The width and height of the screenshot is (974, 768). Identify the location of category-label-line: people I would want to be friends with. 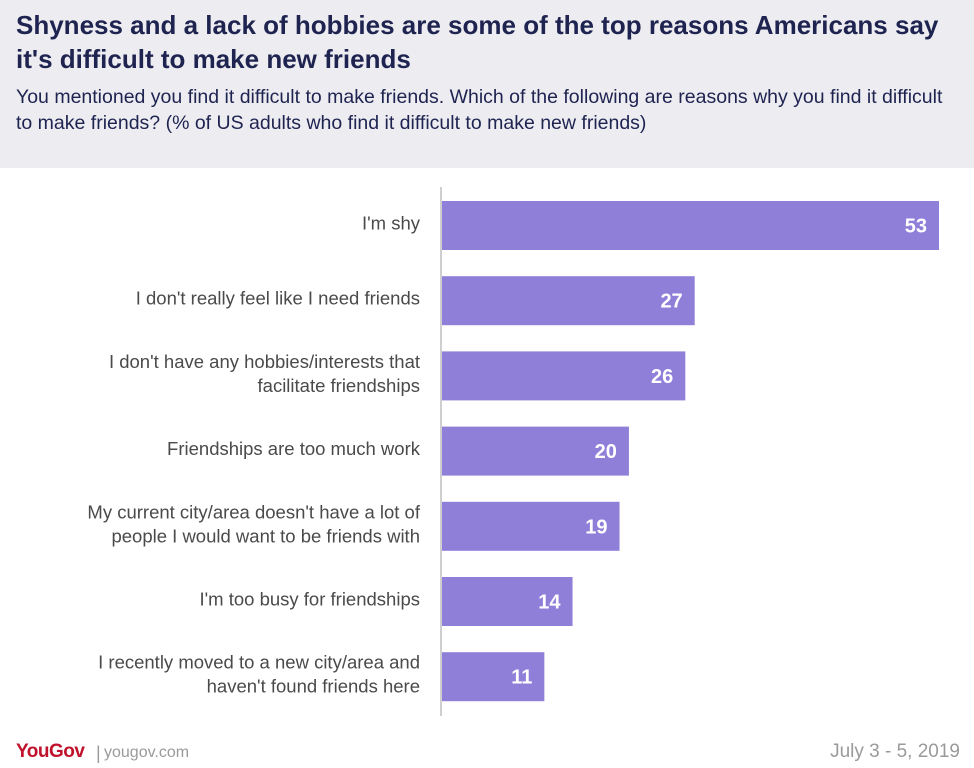
(265, 535).